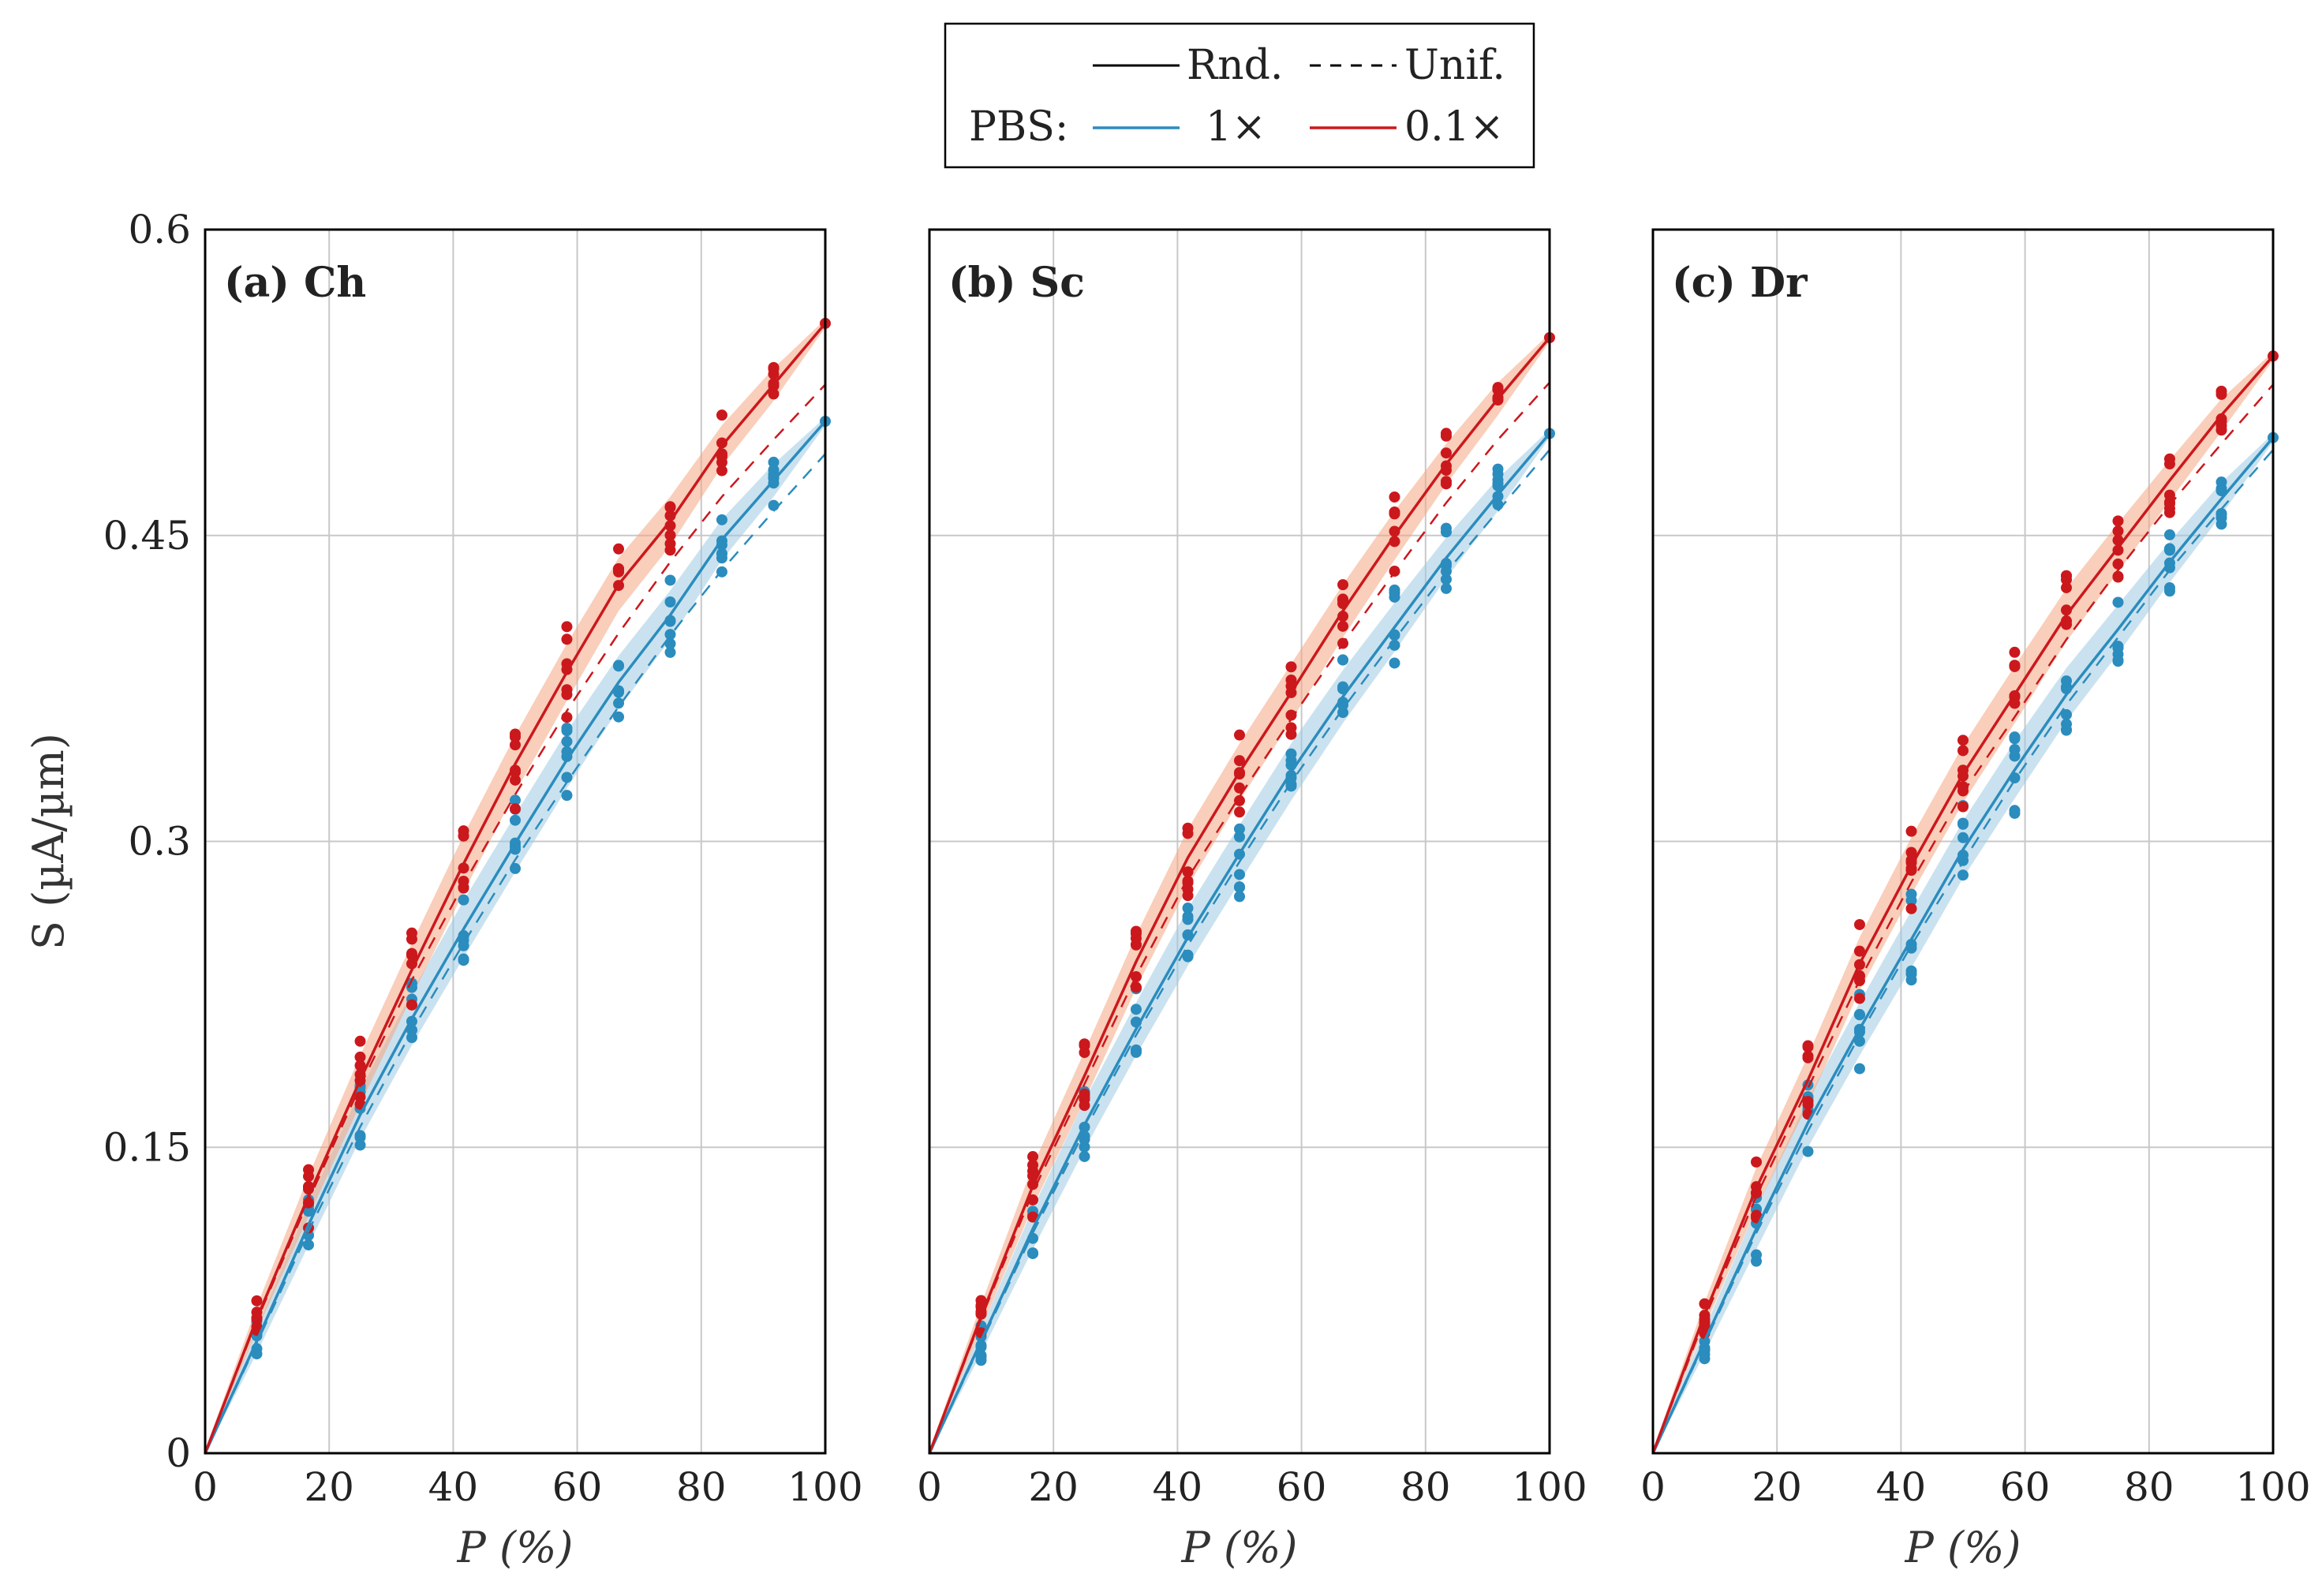 The height and width of the screenshot is (1596, 2322). I want to click on x-axis-label: P (%), so click(515, 1547).